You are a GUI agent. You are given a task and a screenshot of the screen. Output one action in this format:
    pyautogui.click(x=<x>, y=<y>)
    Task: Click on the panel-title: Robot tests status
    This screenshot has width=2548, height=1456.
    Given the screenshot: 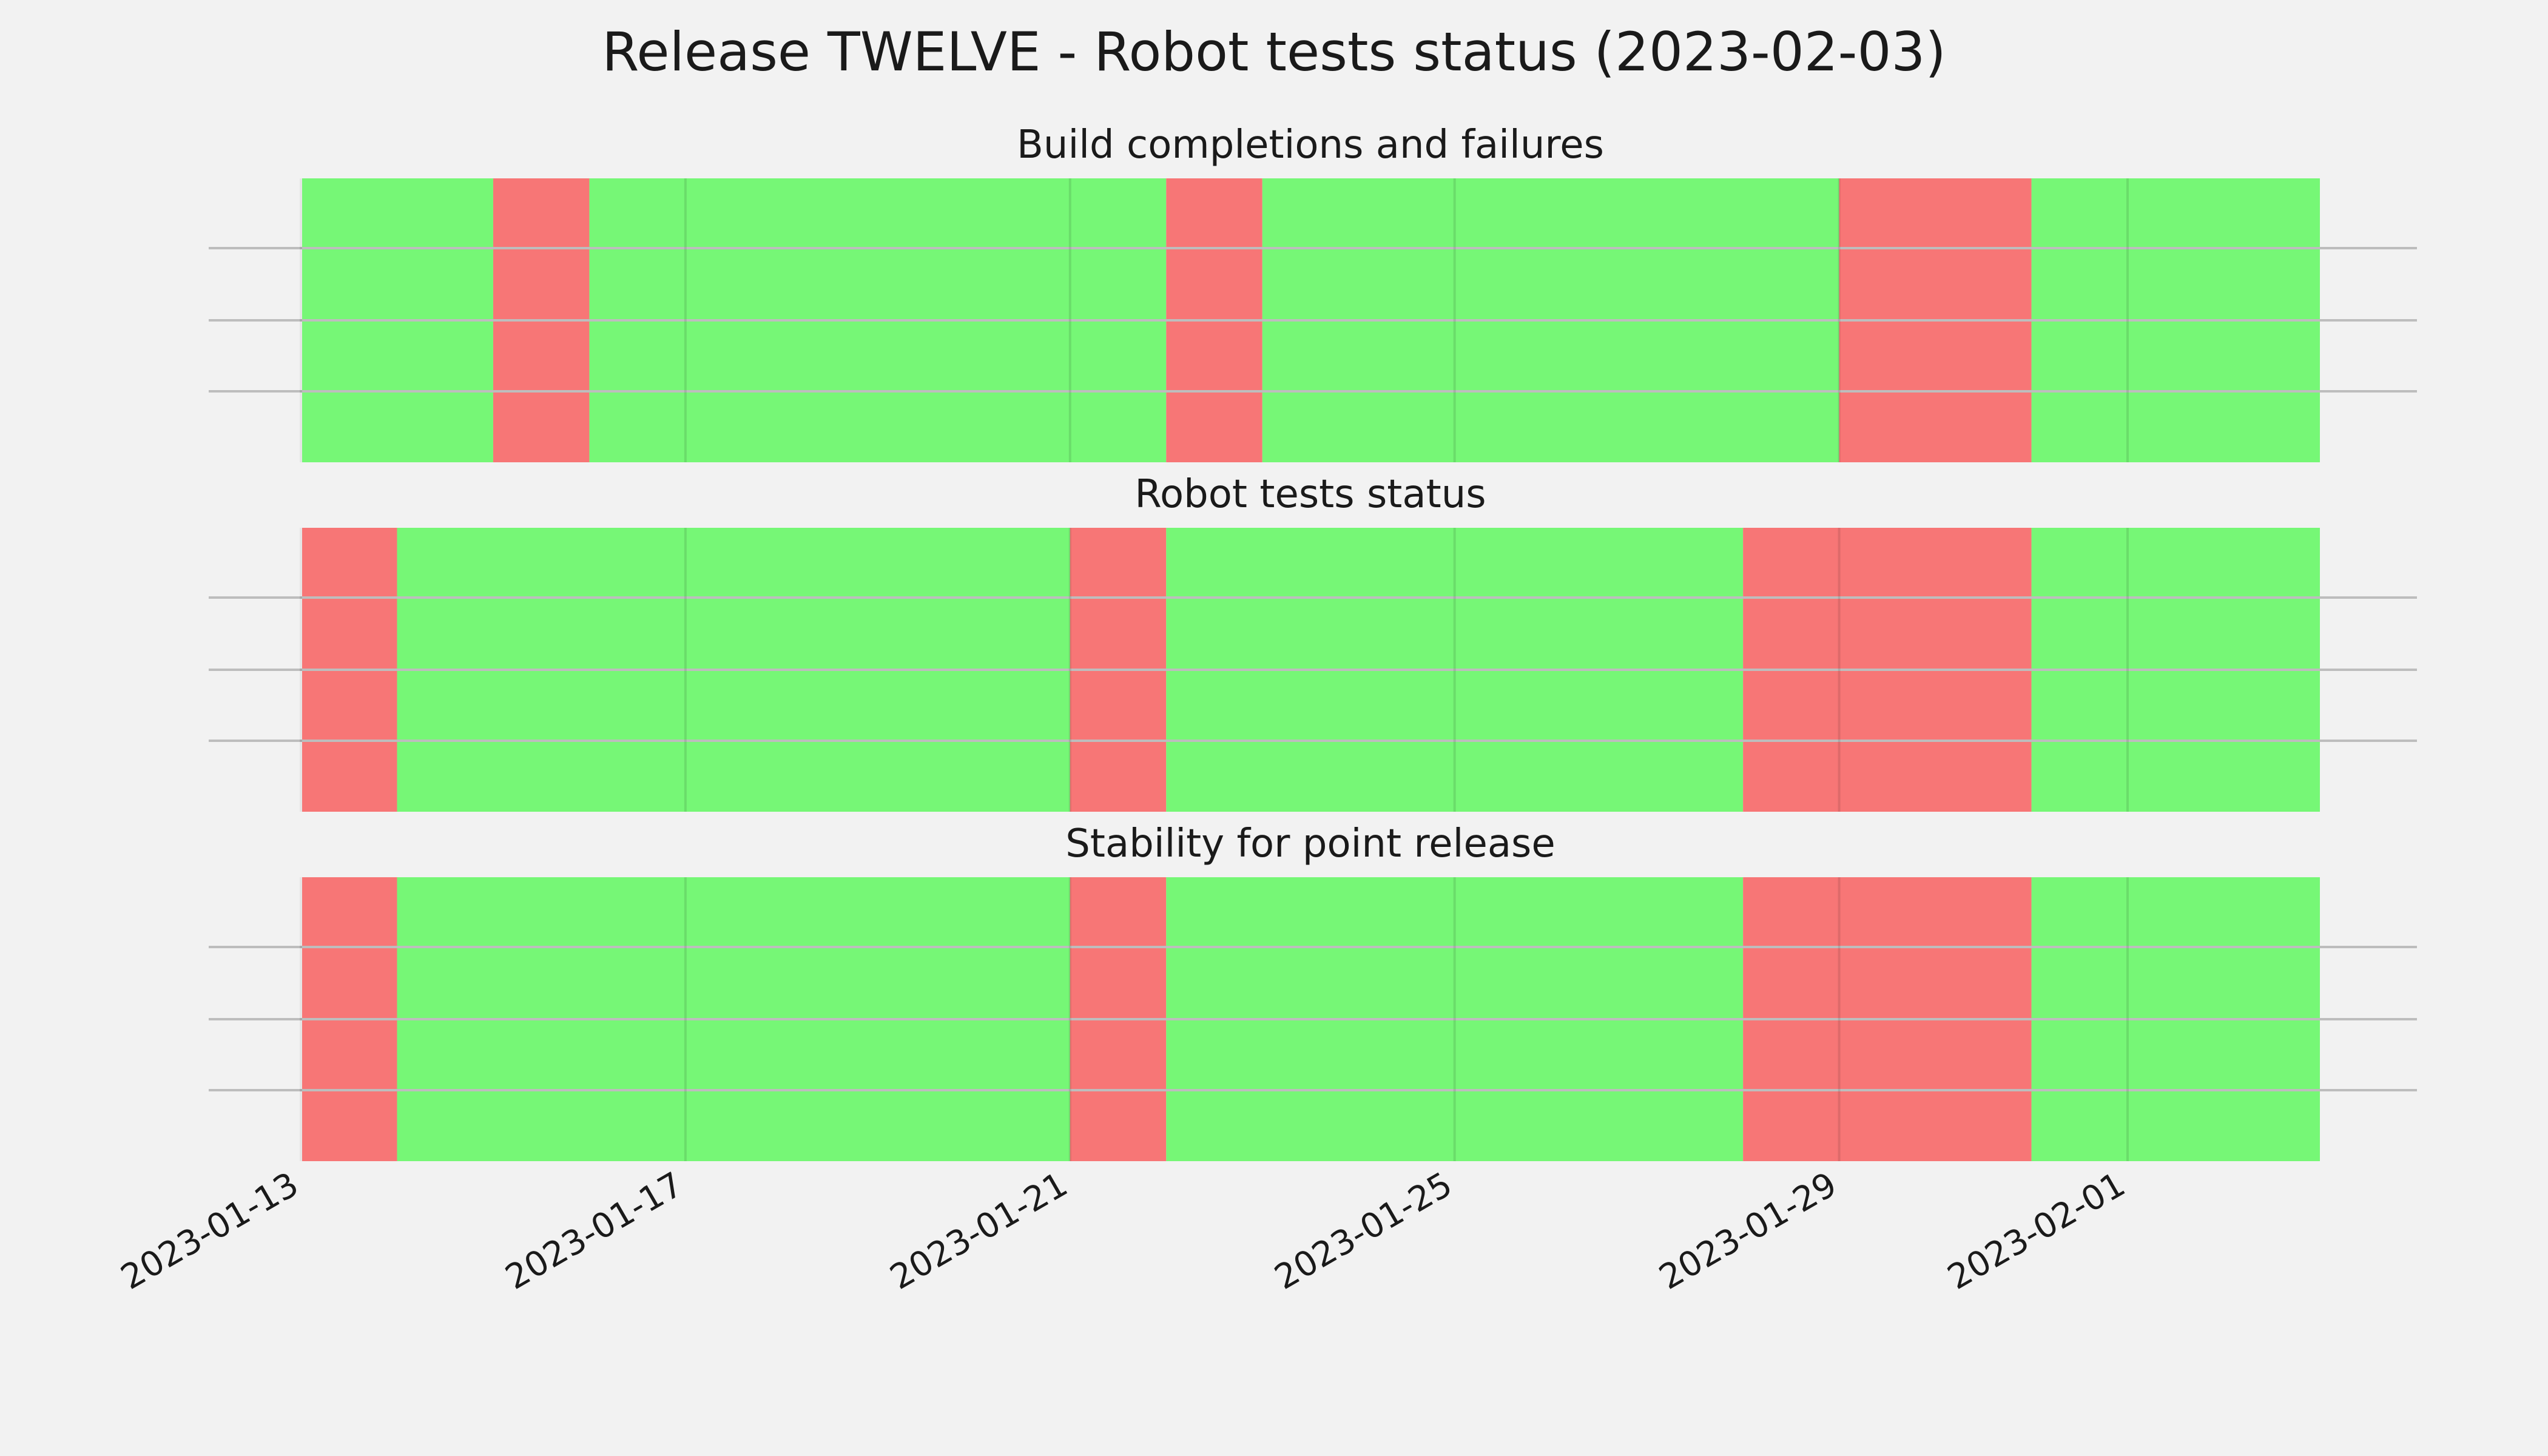 What is the action you would take?
    pyautogui.click(x=1310, y=494)
    